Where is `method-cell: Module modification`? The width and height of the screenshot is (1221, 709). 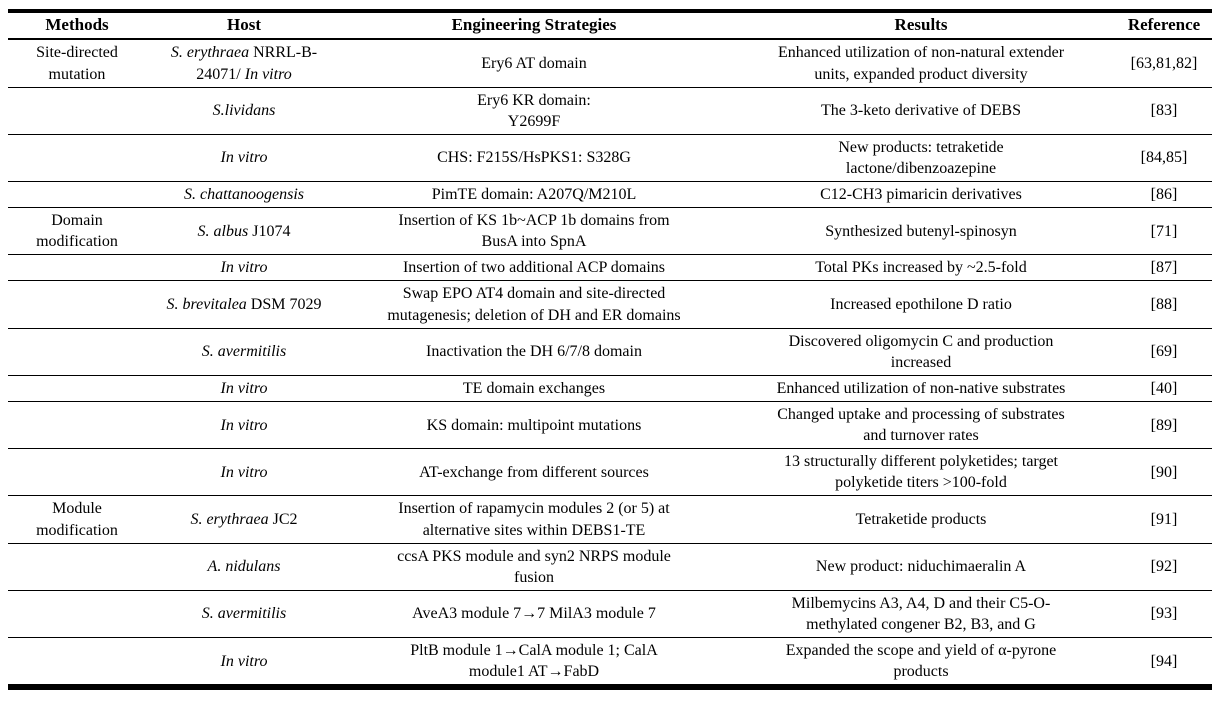 method-cell: Module modification is located at coordinates (77, 519).